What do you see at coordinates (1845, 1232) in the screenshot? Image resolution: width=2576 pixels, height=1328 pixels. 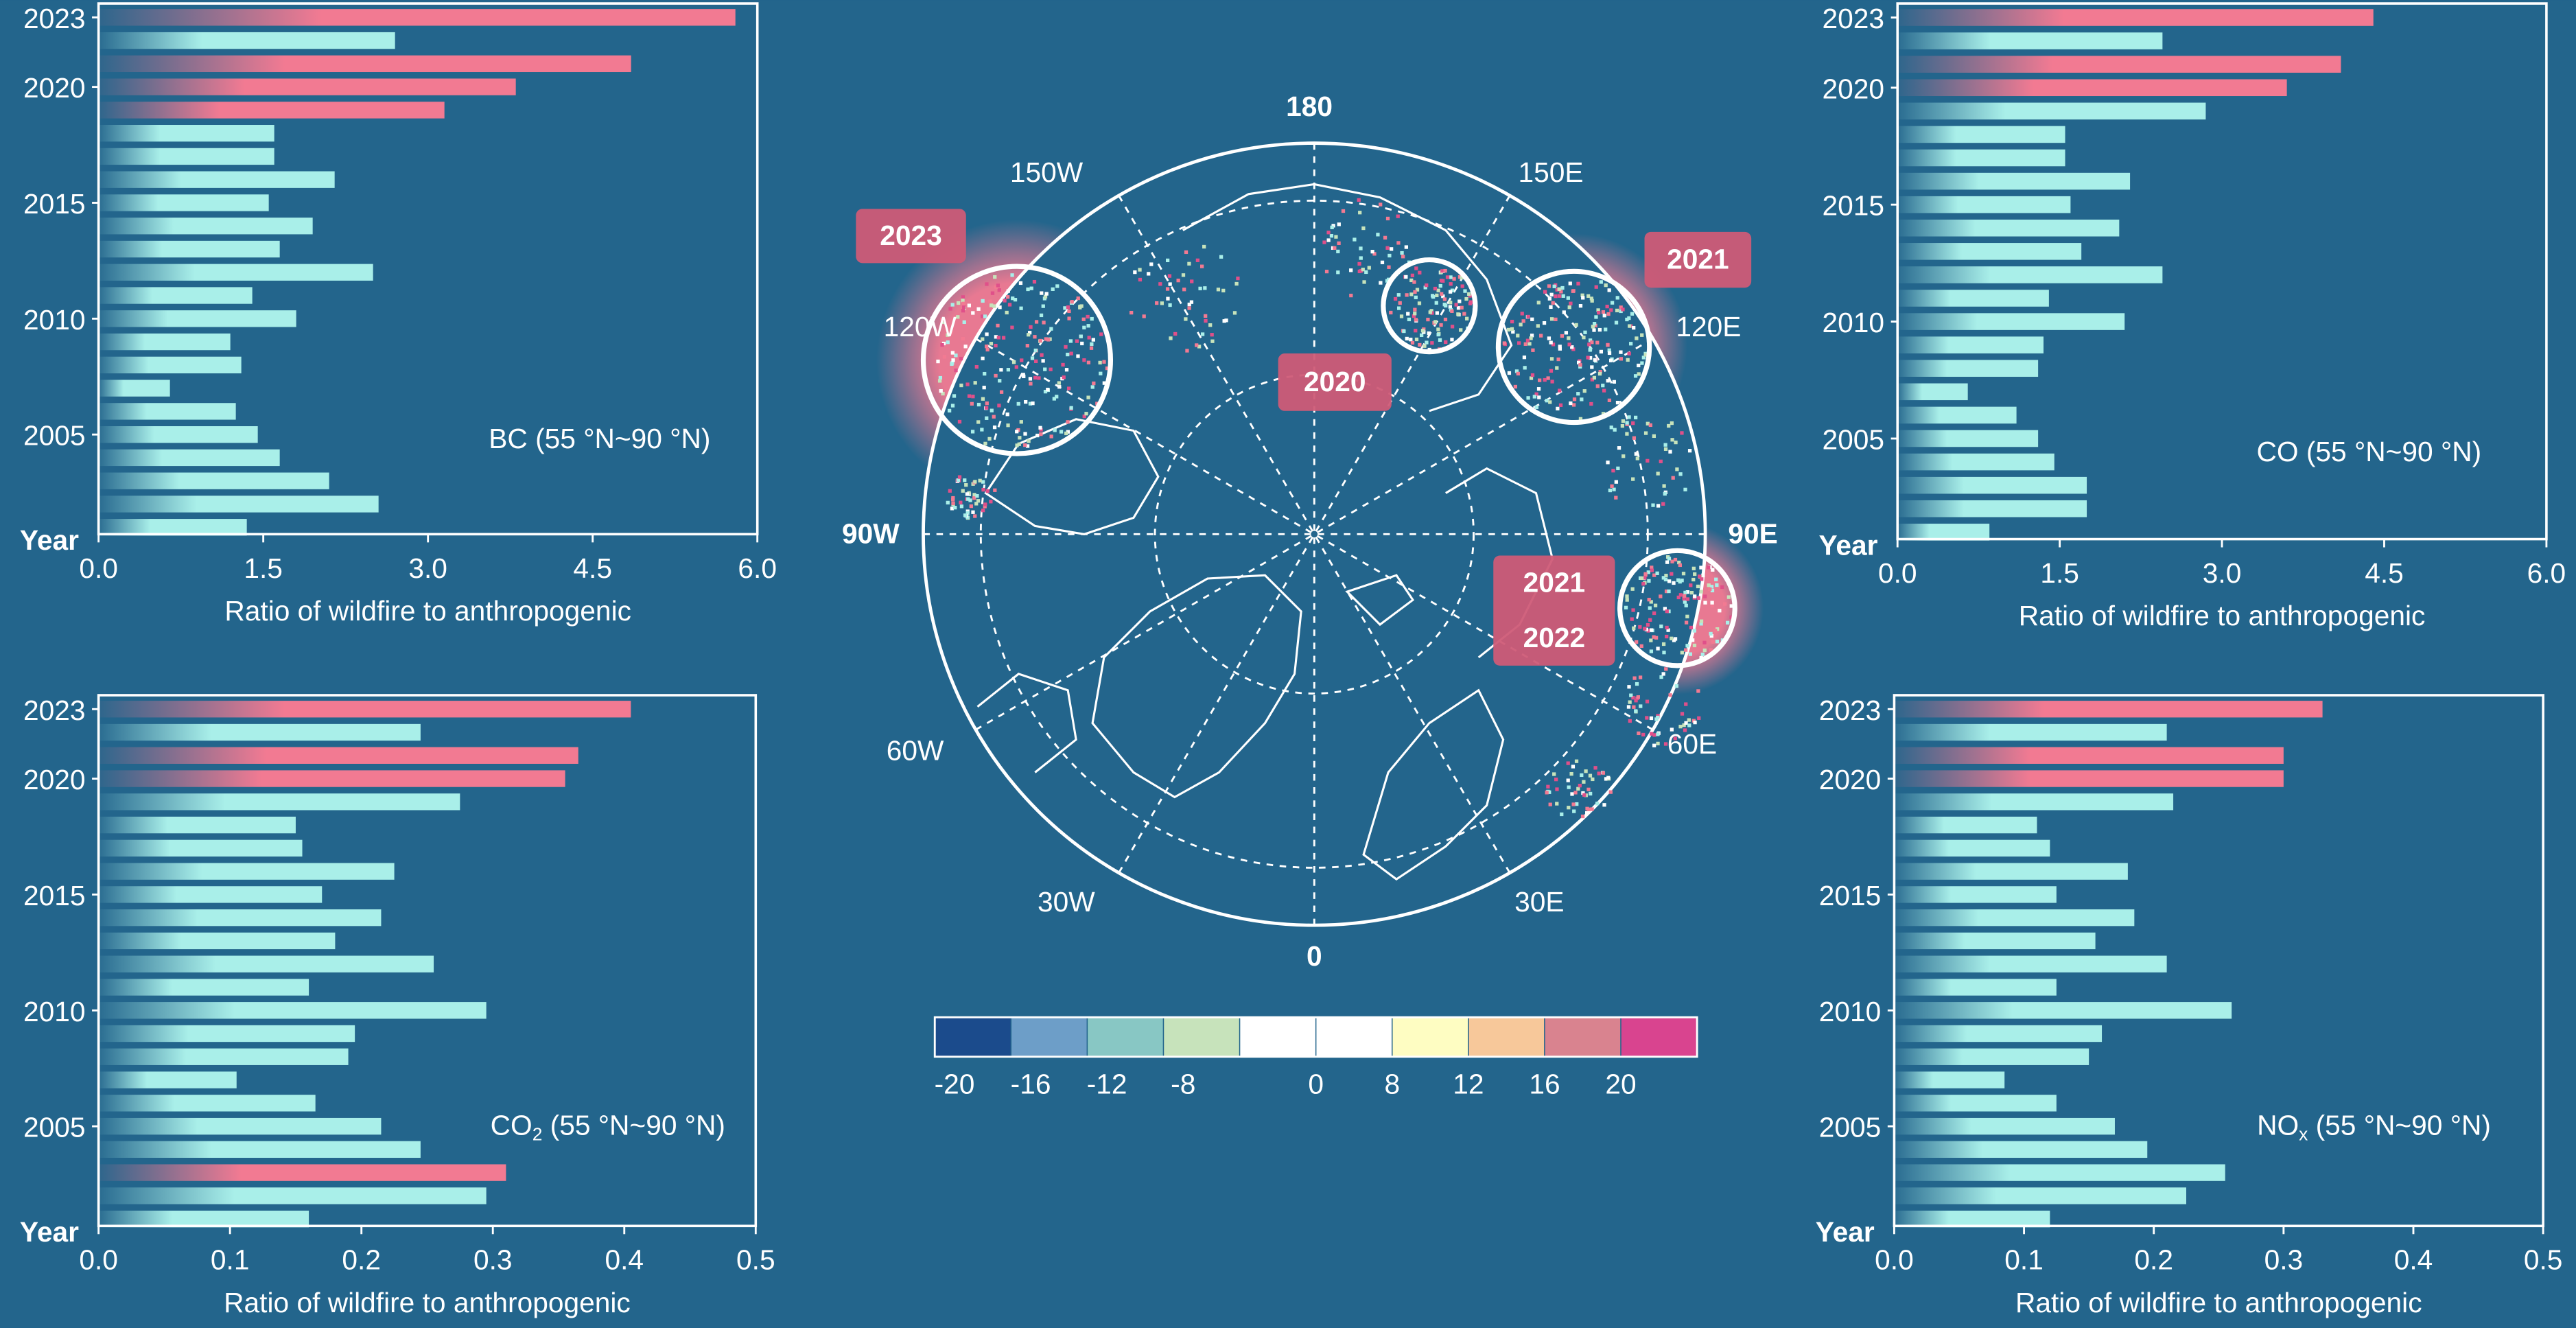 I see `y-axis-label: Year` at bounding box center [1845, 1232].